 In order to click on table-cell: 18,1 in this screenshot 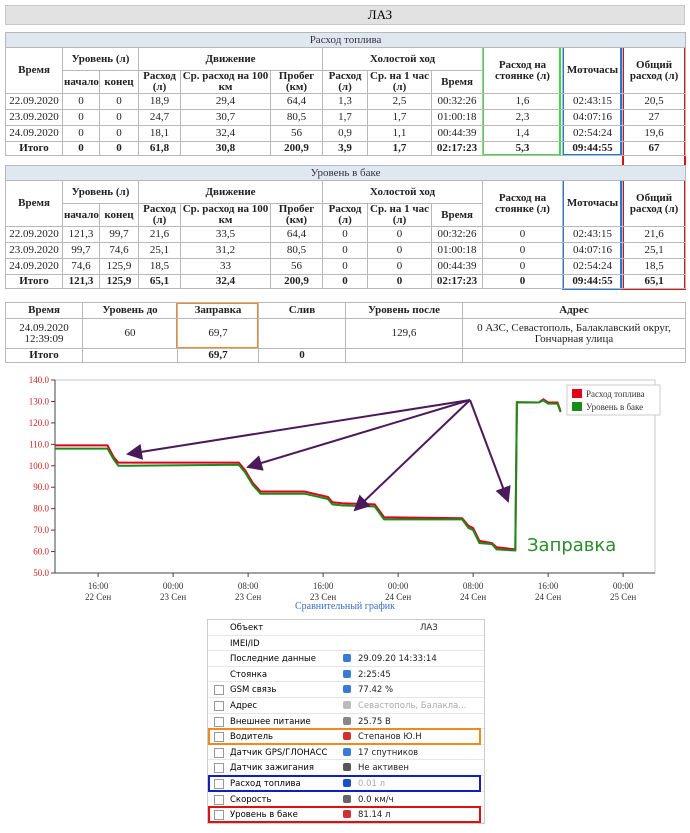, I will do `click(159, 133)`.